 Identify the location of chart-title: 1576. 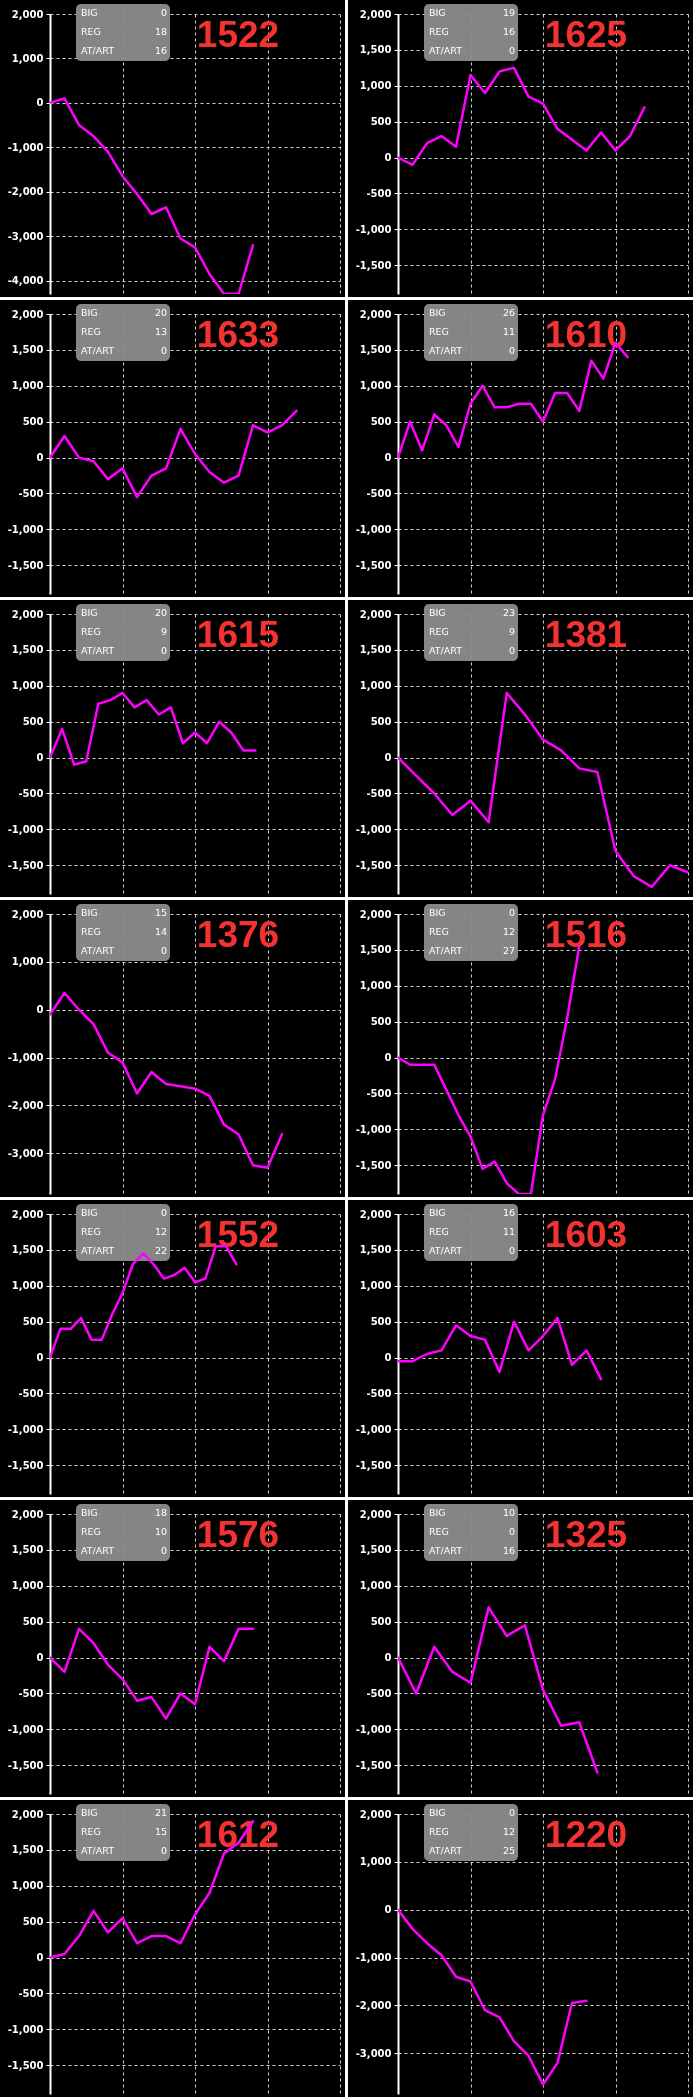
(238, 1534).